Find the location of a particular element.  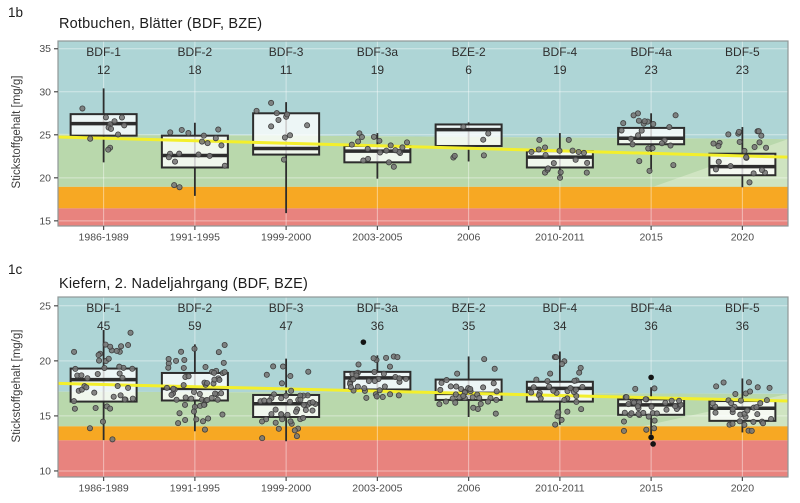

x-tick-label: 2015 is located at coordinates (651, 489).